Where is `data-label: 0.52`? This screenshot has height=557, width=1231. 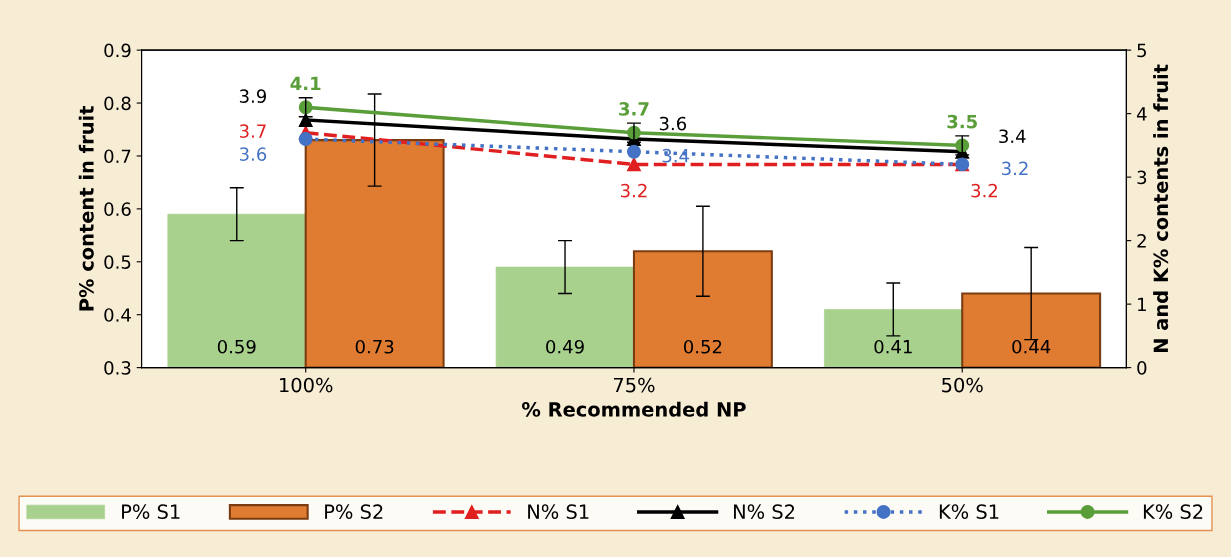
data-label: 0.52 is located at coordinates (702, 346).